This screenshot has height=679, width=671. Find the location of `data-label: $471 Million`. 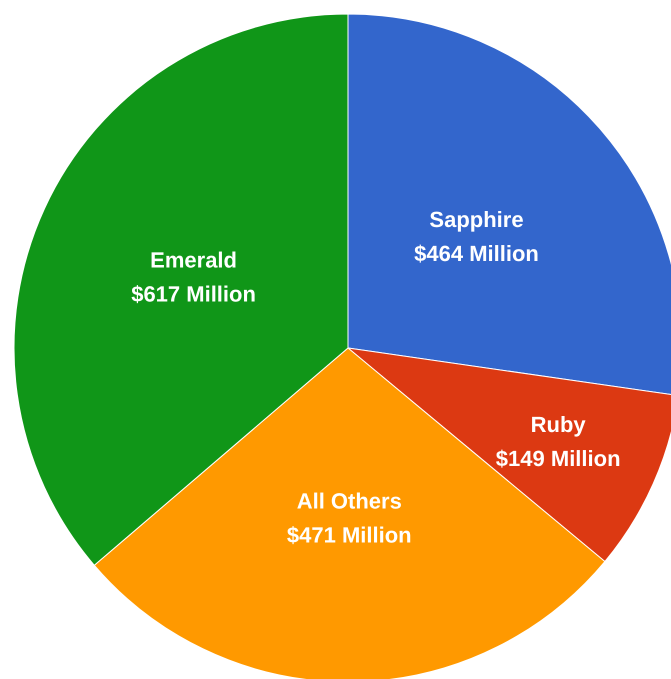

data-label: $471 Million is located at coordinates (349, 535).